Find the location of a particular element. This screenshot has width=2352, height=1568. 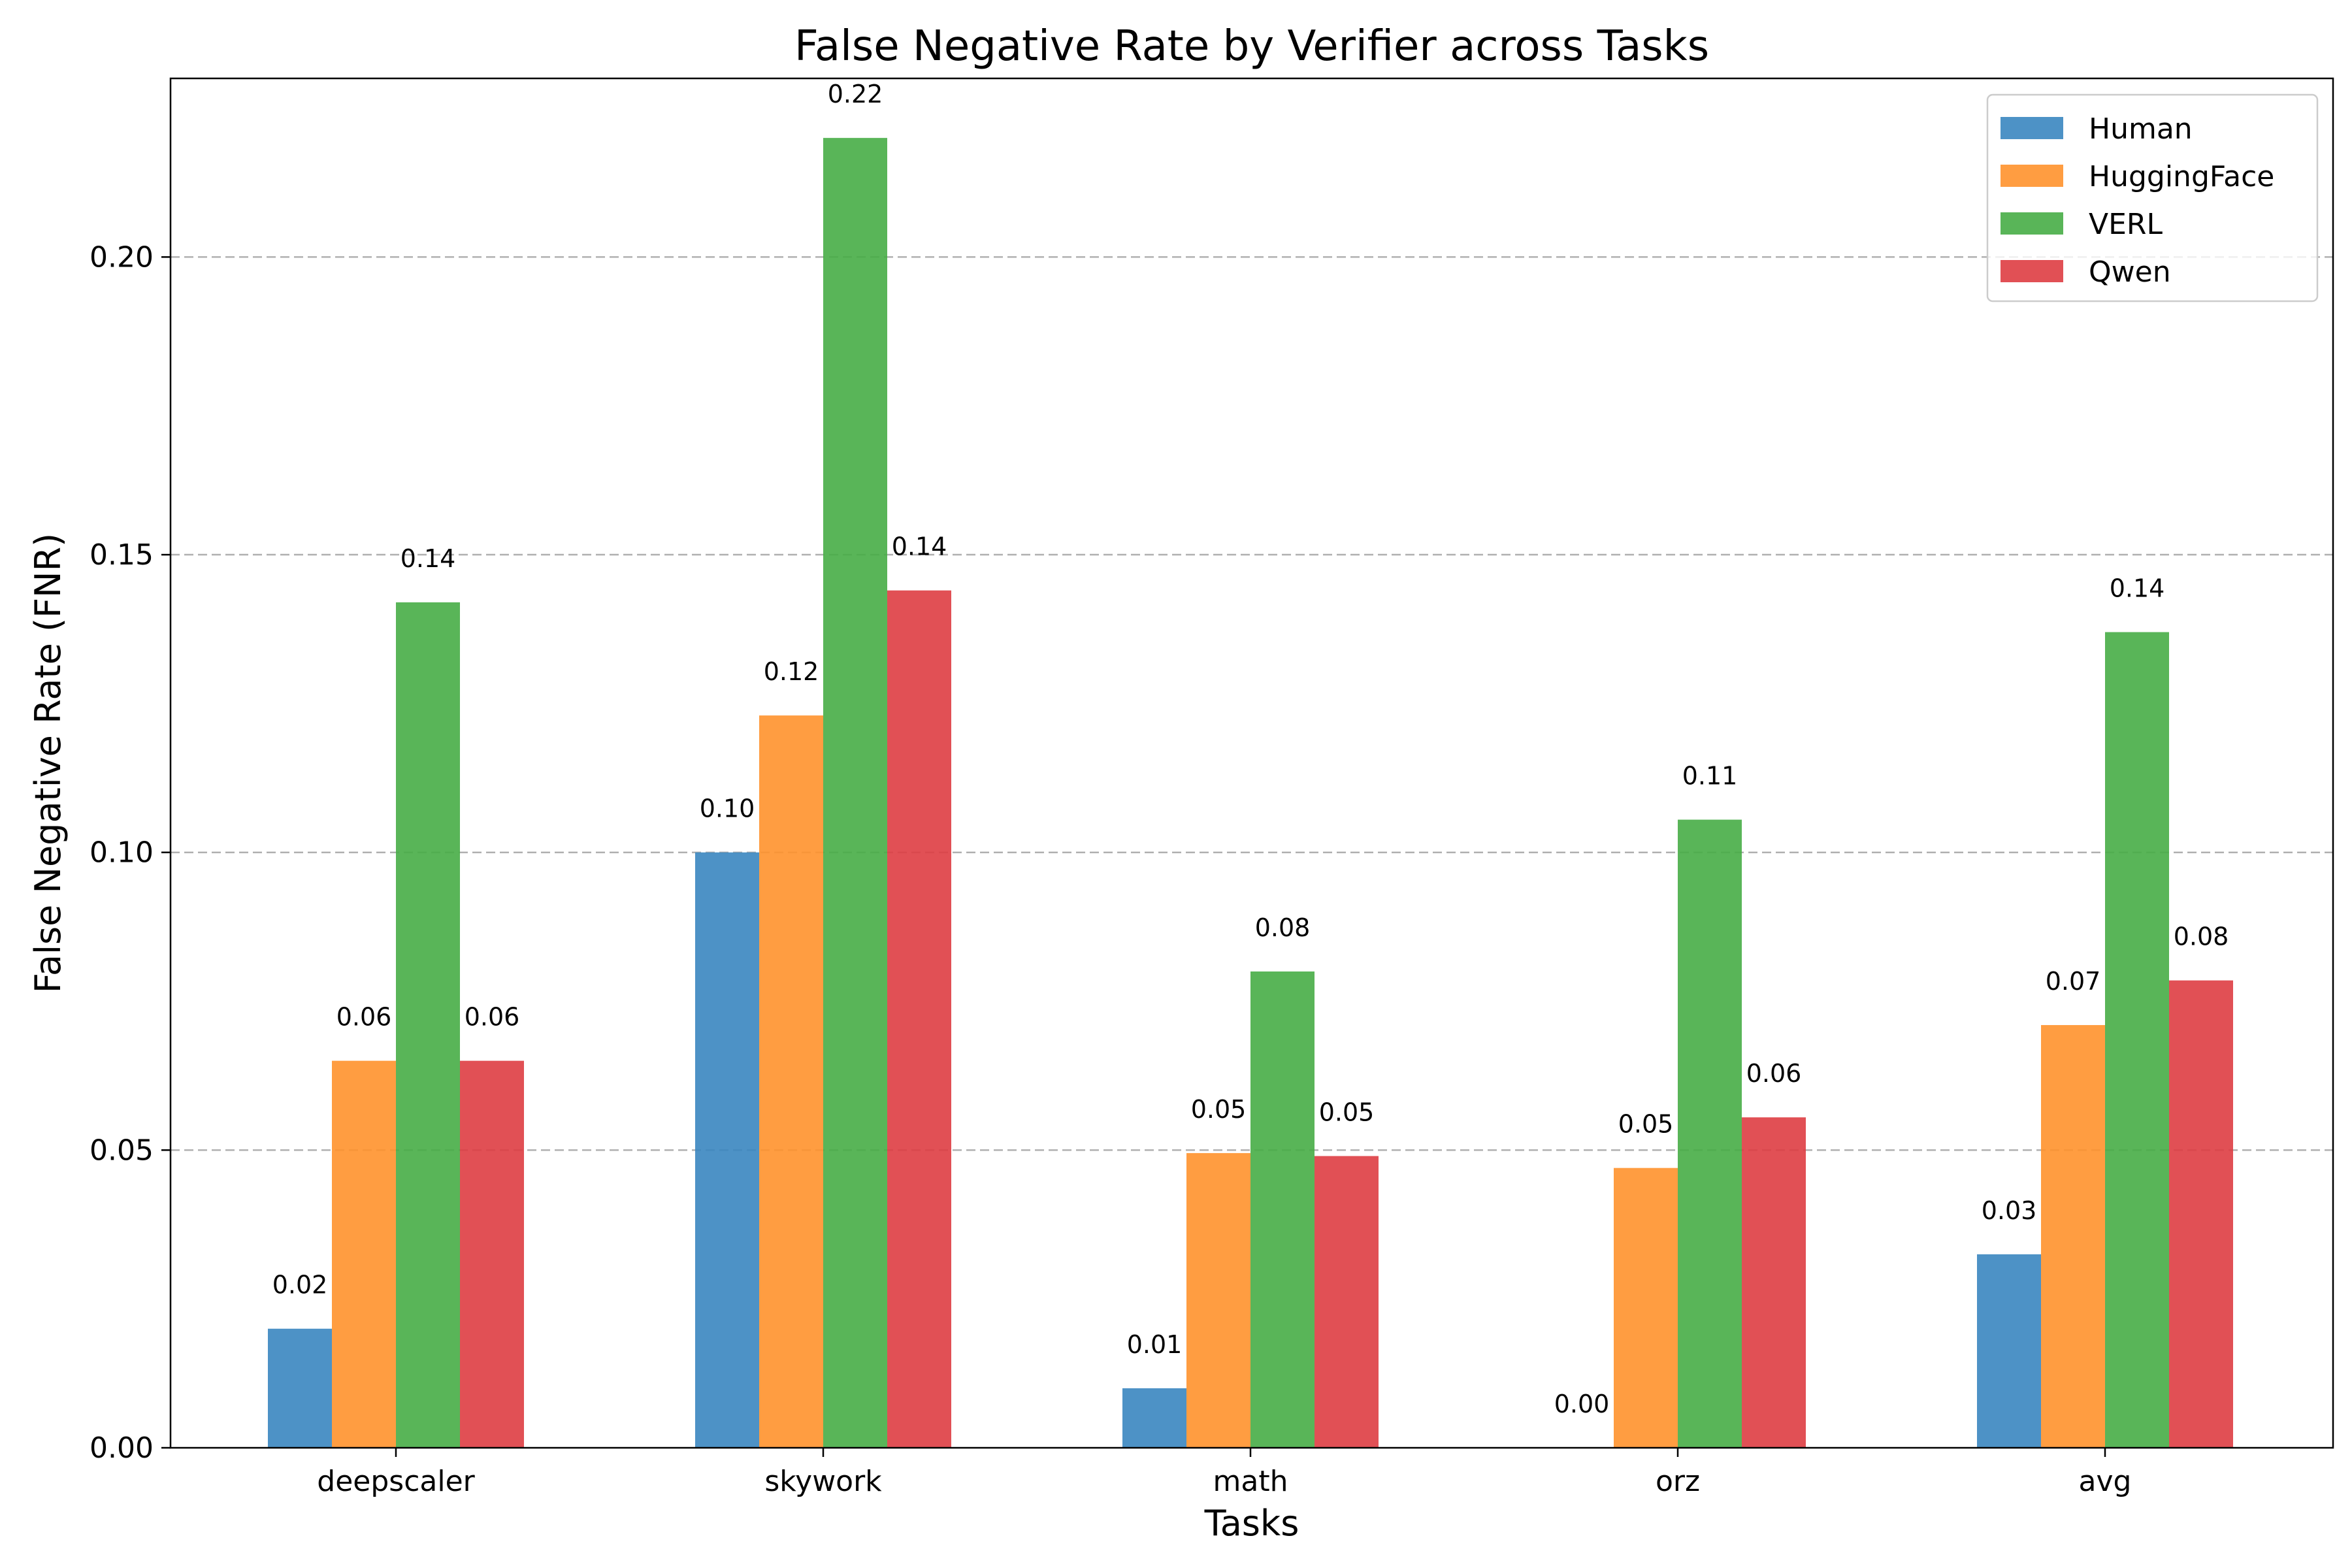

data-label: 0.10 is located at coordinates (727, 808).